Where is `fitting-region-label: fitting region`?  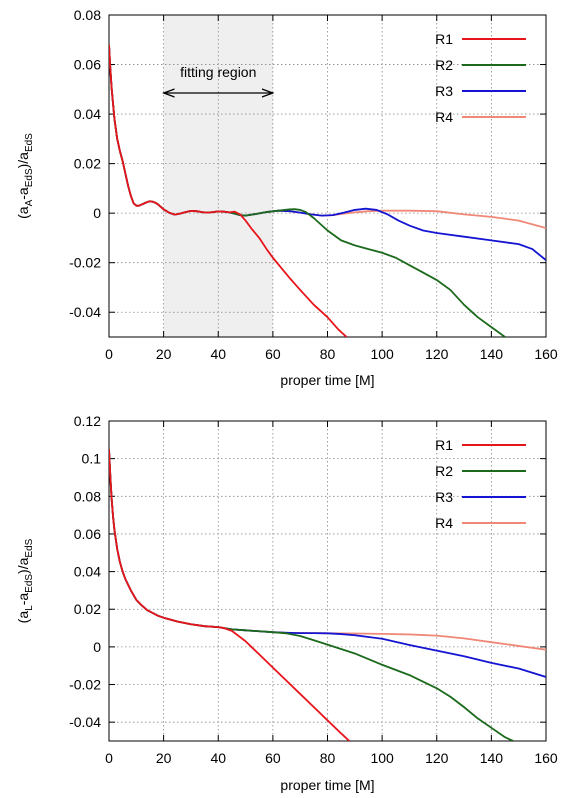 fitting-region-label: fitting region is located at coordinates (218, 72).